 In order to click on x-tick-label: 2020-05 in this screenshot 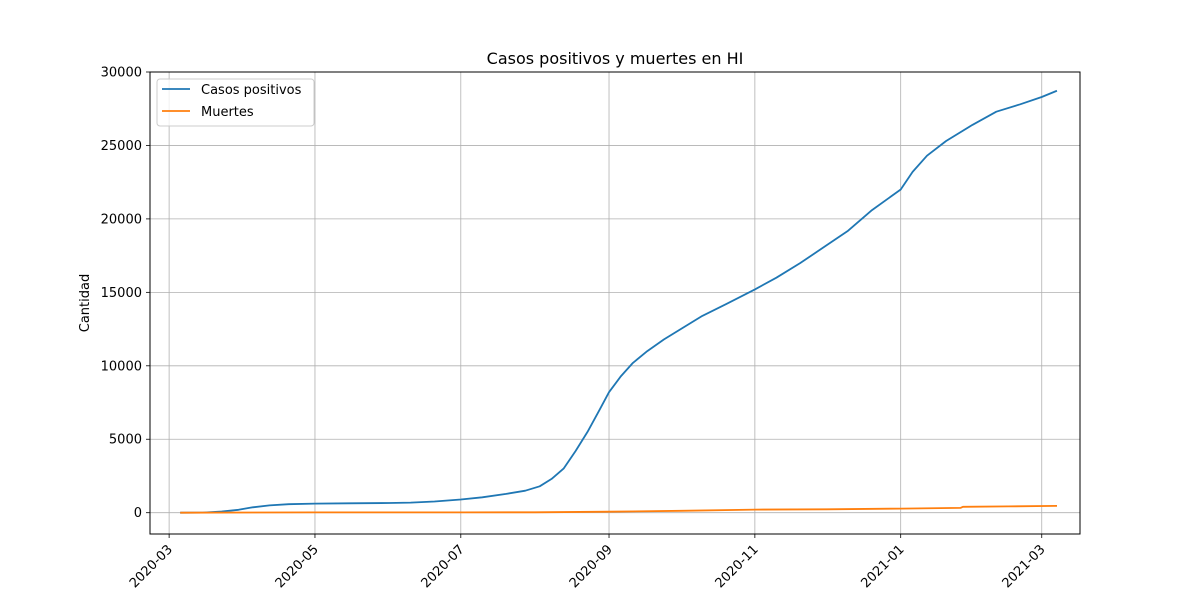, I will do `click(297, 566)`.